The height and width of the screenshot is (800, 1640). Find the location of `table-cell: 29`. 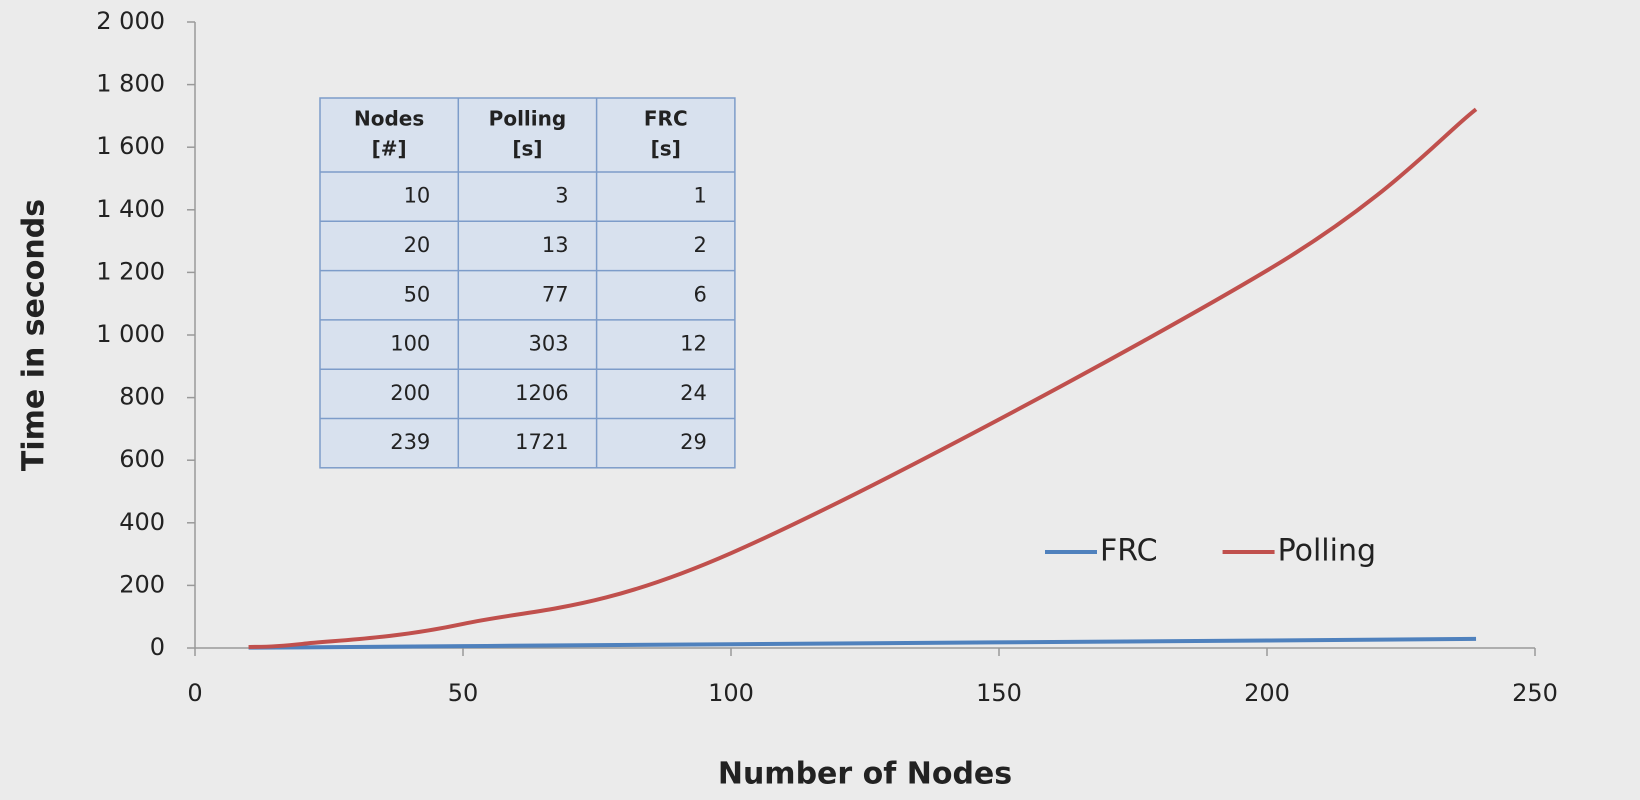

table-cell: 29 is located at coordinates (693, 442).